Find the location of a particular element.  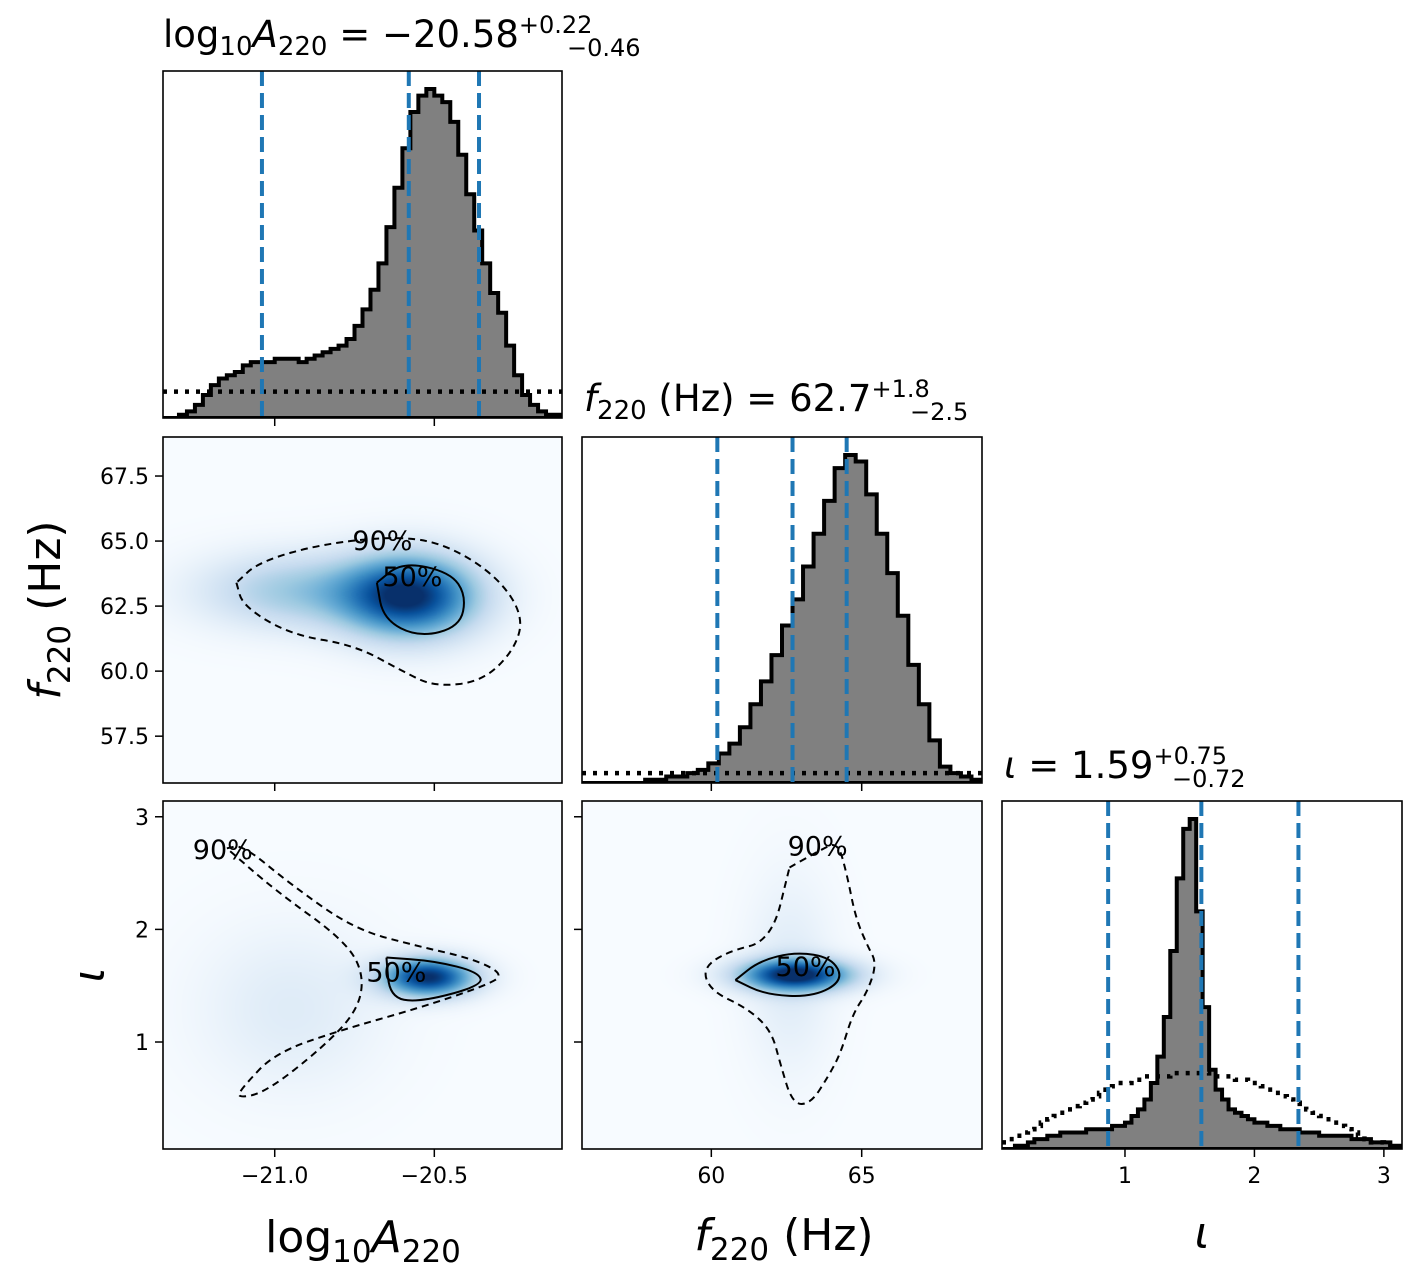

panel-joint-log10A220-iota: 90% 50% −21.0 −20.5 1 2 3 is located at coordinates (349, 994).